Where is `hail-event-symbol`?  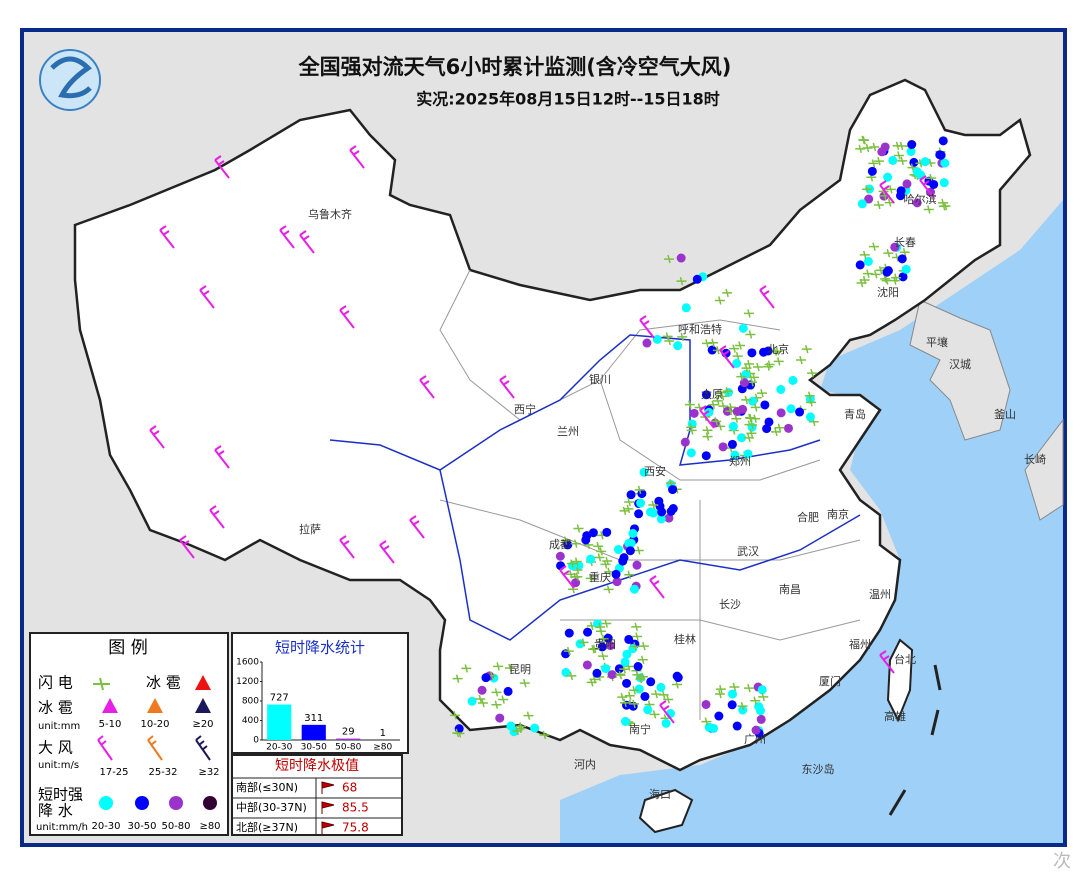 hail-event-symbol is located at coordinates (203, 682).